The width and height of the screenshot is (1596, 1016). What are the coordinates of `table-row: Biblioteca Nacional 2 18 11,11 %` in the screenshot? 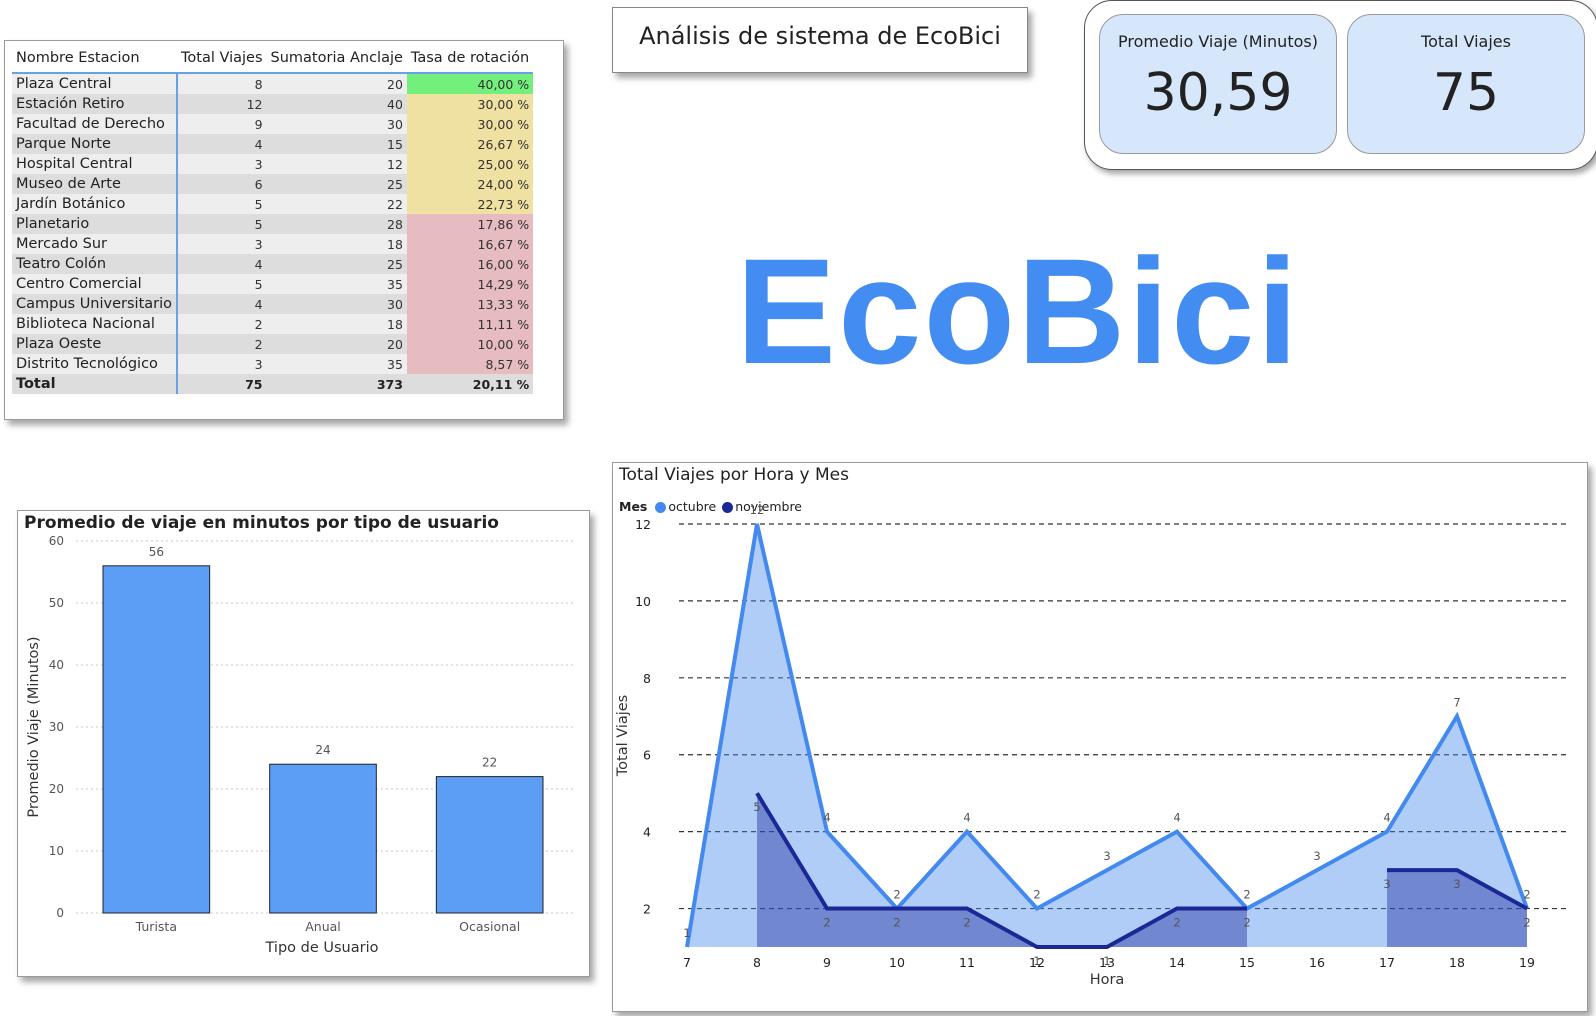 It's located at (273, 324).